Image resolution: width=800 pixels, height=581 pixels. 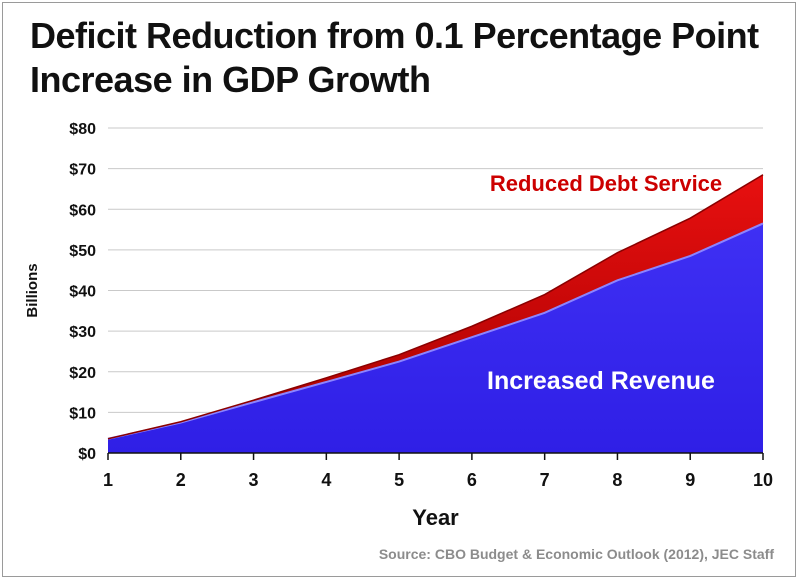 What do you see at coordinates (617, 480) in the screenshot?
I see `x-tick-label: 8` at bounding box center [617, 480].